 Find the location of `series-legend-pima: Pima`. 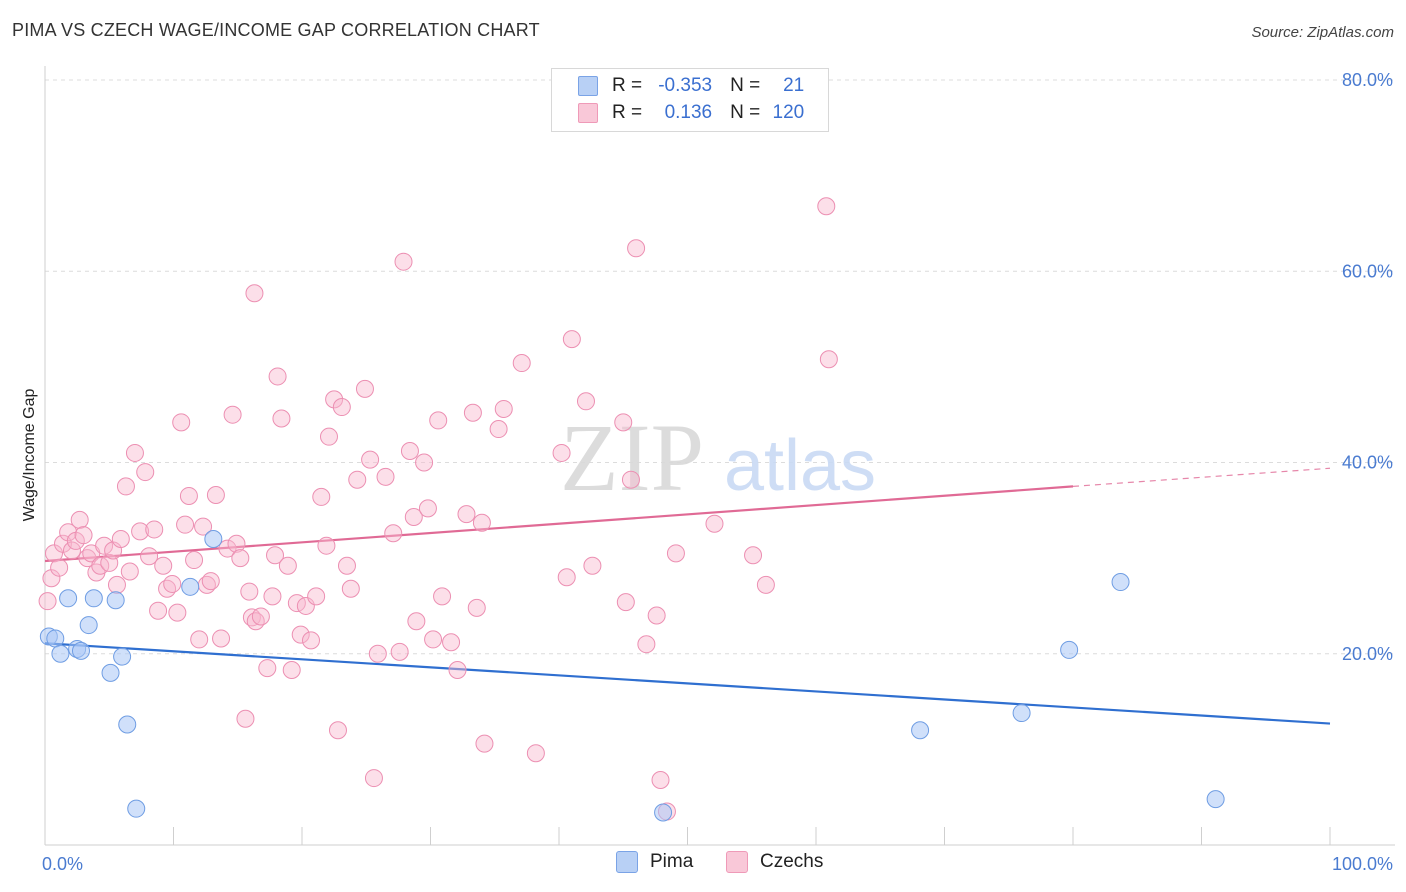

series-legend-pima: Pima is located at coordinates (654, 862).